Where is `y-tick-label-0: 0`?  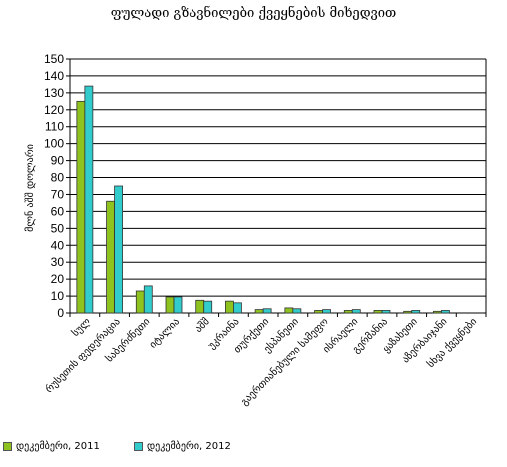
y-tick-label-0: 0 is located at coordinates (60, 313).